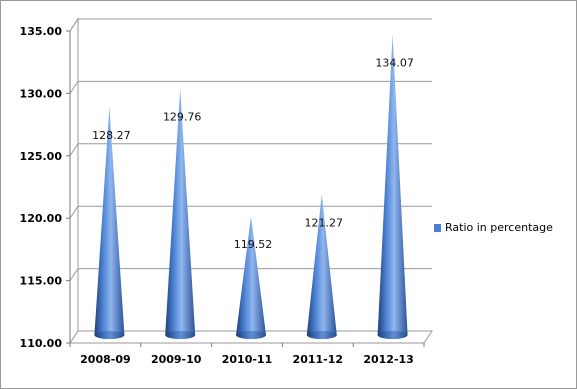 The width and height of the screenshot is (577, 389). What do you see at coordinates (105, 359) in the screenshot?
I see `x-tick-label: 2008-09` at bounding box center [105, 359].